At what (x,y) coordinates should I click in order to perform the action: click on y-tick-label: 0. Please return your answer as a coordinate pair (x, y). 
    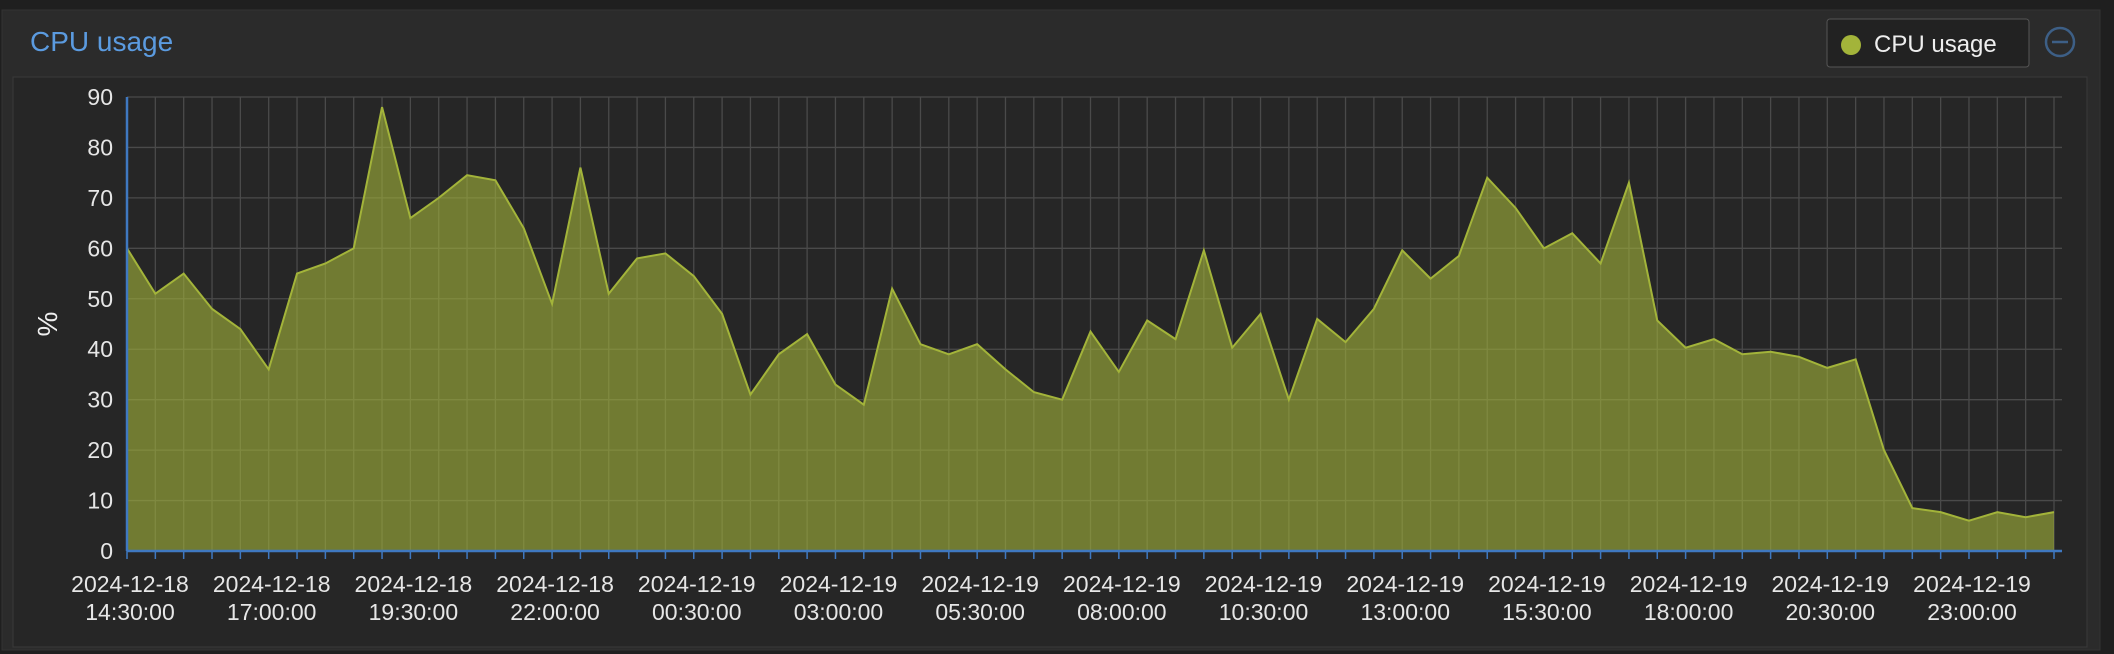
    Looking at the image, I should click on (106, 551).